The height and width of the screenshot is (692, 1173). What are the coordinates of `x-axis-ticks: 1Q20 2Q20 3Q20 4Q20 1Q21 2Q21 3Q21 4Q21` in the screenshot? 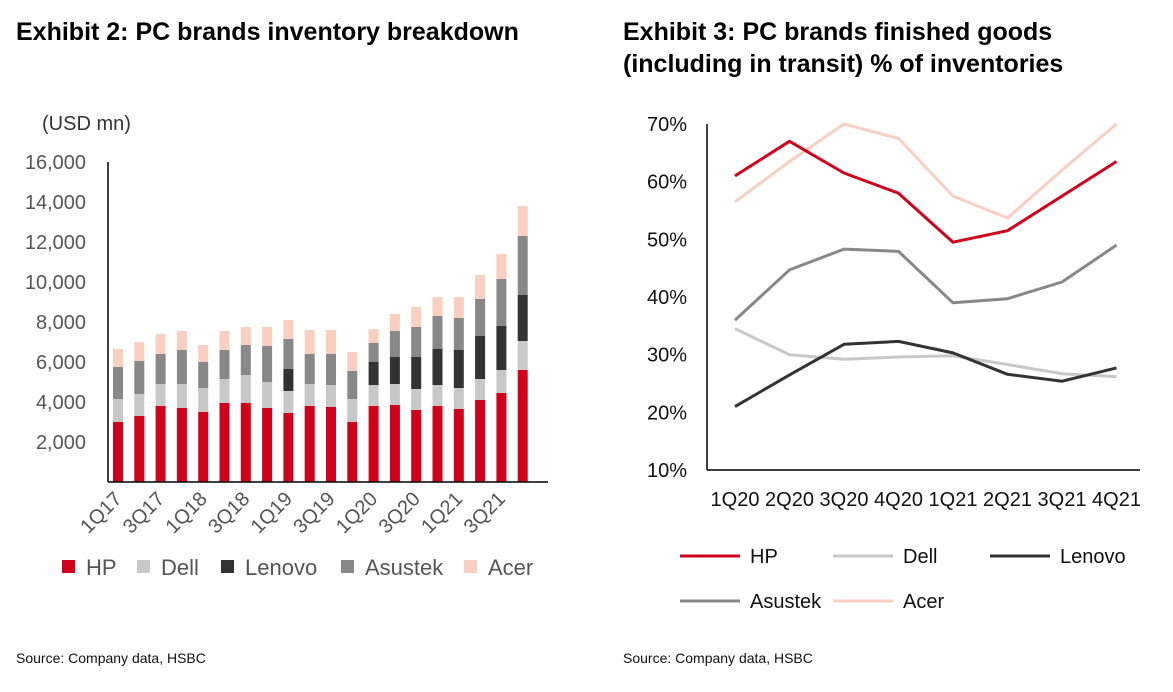 It's located at (926, 500).